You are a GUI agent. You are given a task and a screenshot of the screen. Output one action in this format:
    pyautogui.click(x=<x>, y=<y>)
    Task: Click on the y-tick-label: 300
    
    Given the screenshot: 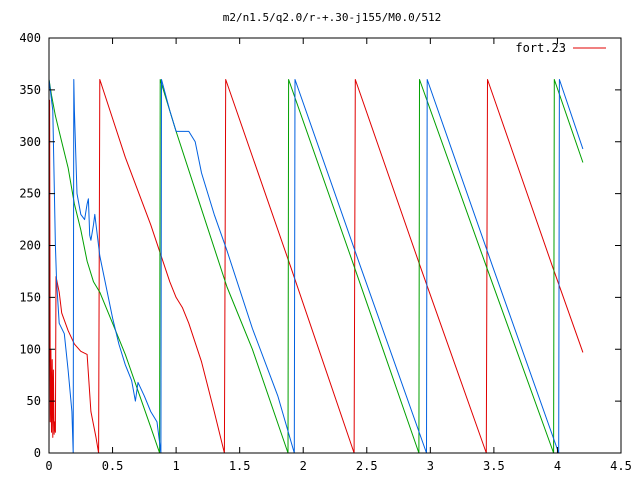 What is the action you would take?
    pyautogui.click(x=30, y=142)
    